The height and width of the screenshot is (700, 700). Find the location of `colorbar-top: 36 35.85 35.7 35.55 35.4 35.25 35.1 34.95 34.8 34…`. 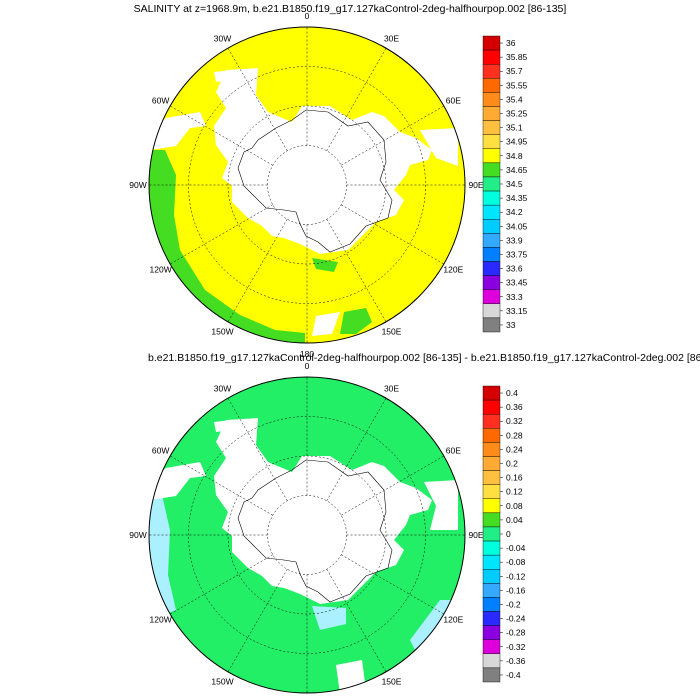

colorbar-top: 36 35.85 35.7 35.55 35.4 35.25 35.1 34.95 34.8 34… is located at coordinates (505, 184).